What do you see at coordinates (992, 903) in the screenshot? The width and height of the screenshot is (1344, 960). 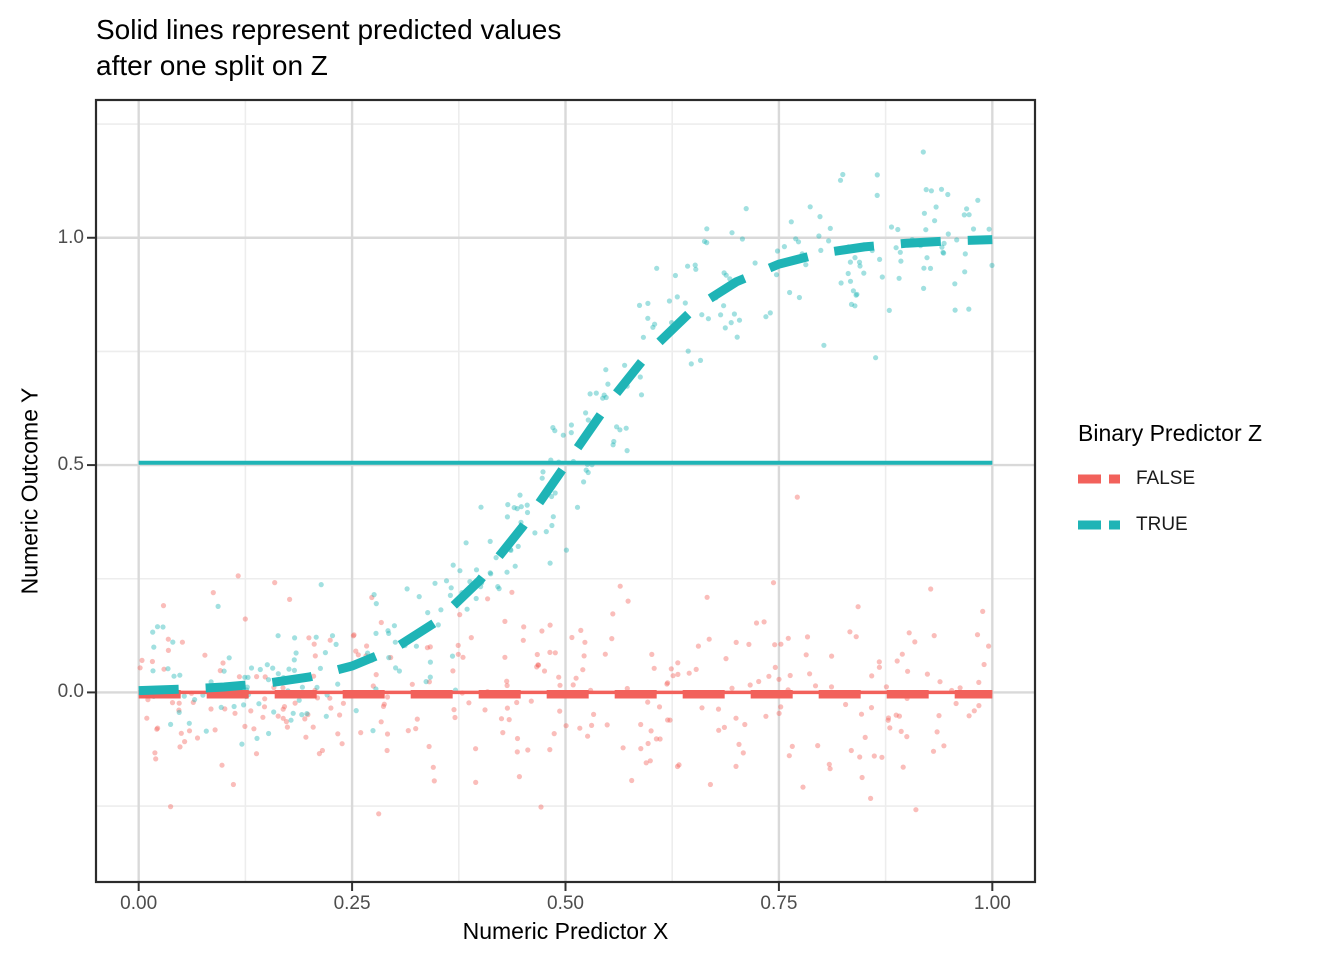 I see `x-tick-label: 1.00` at bounding box center [992, 903].